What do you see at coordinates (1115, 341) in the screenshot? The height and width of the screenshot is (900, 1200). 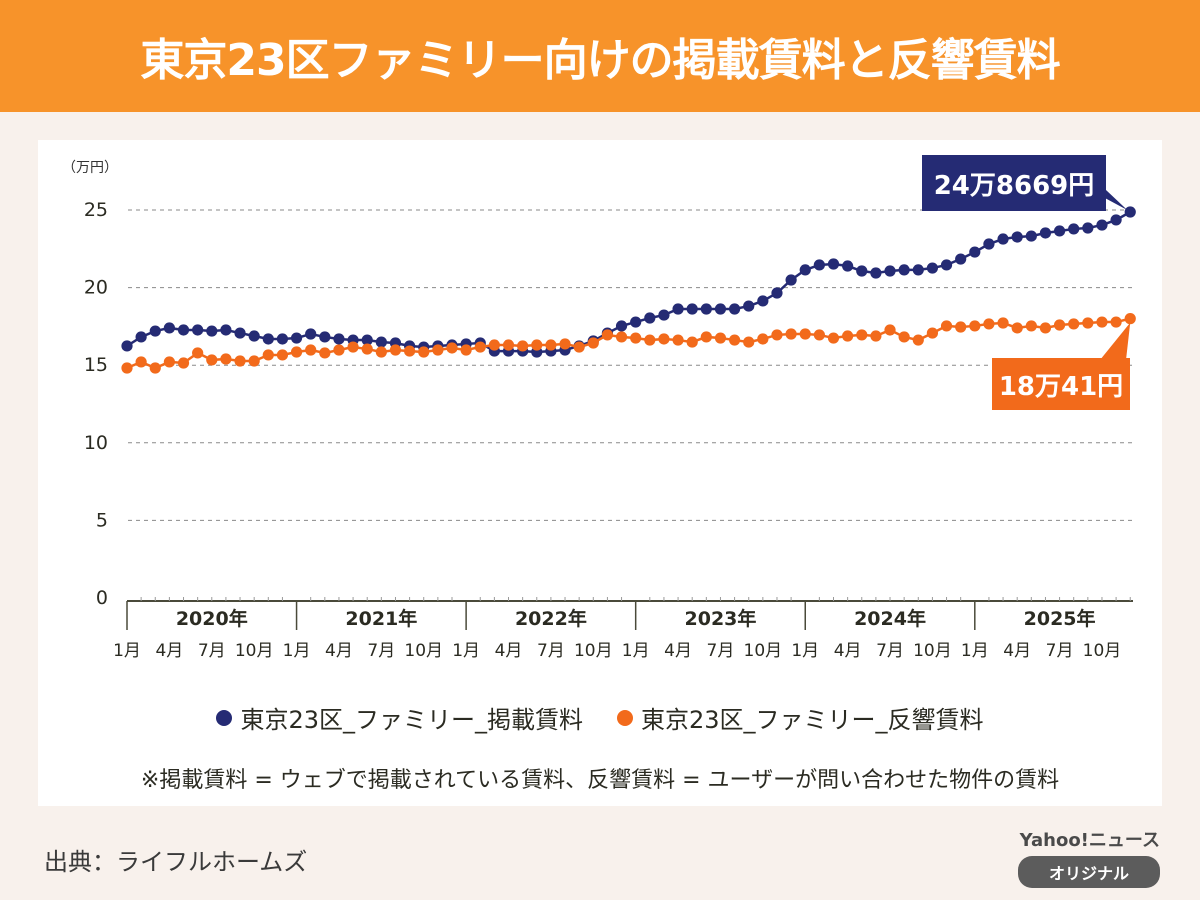 I see `callout-pointer` at bounding box center [1115, 341].